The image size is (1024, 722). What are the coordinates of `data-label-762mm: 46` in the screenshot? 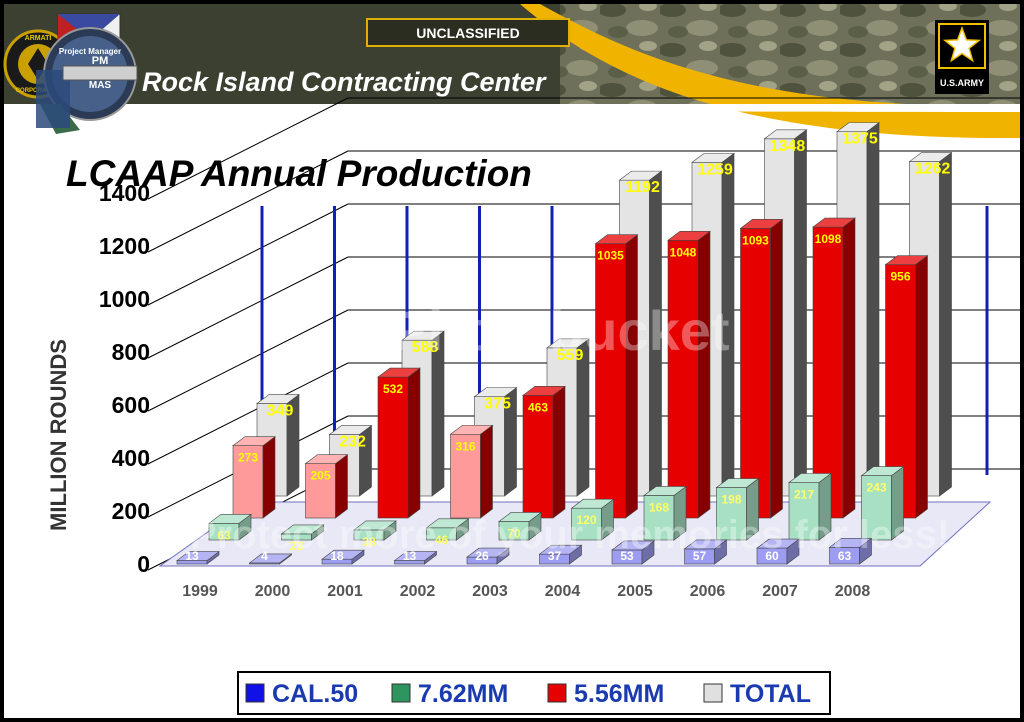 It's located at (442, 540).